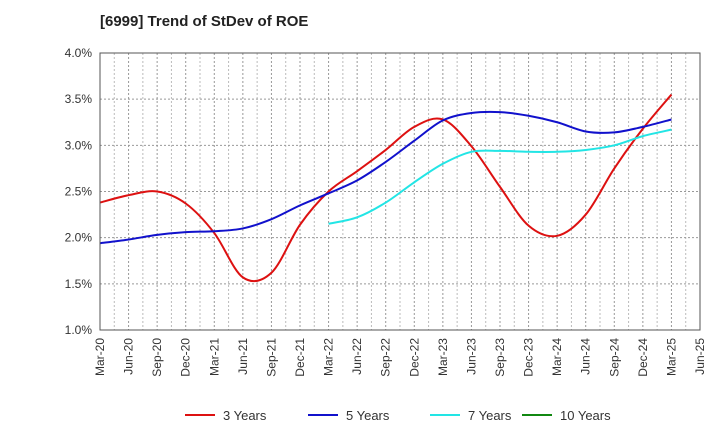 The width and height of the screenshot is (720, 440). Describe the element at coordinates (186, 357) in the screenshot. I see `x-tick-label: Dec-20` at that location.